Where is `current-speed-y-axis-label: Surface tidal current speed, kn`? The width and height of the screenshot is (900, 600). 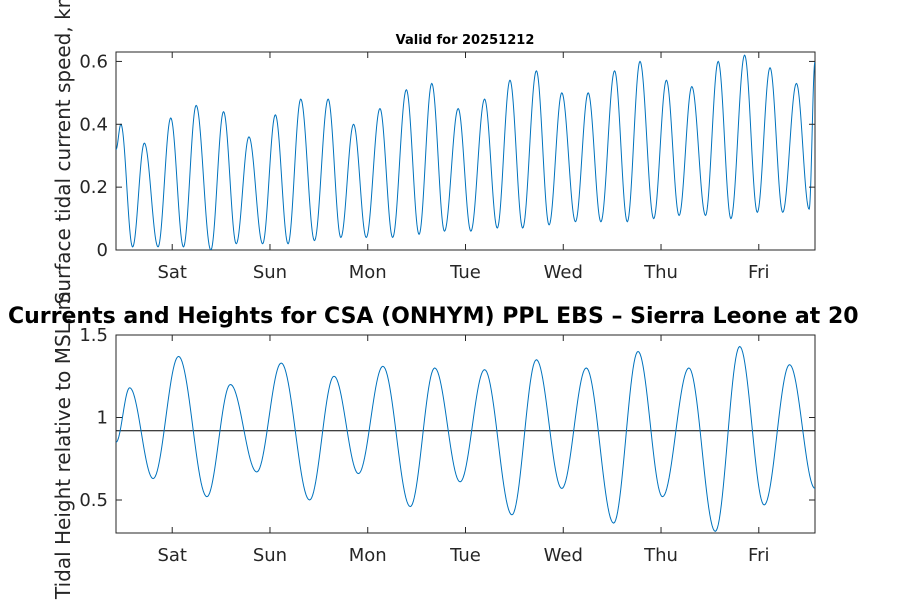 current-speed-y-axis-label: Surface tidal current speed, kn is located at coordinates (63, 152).